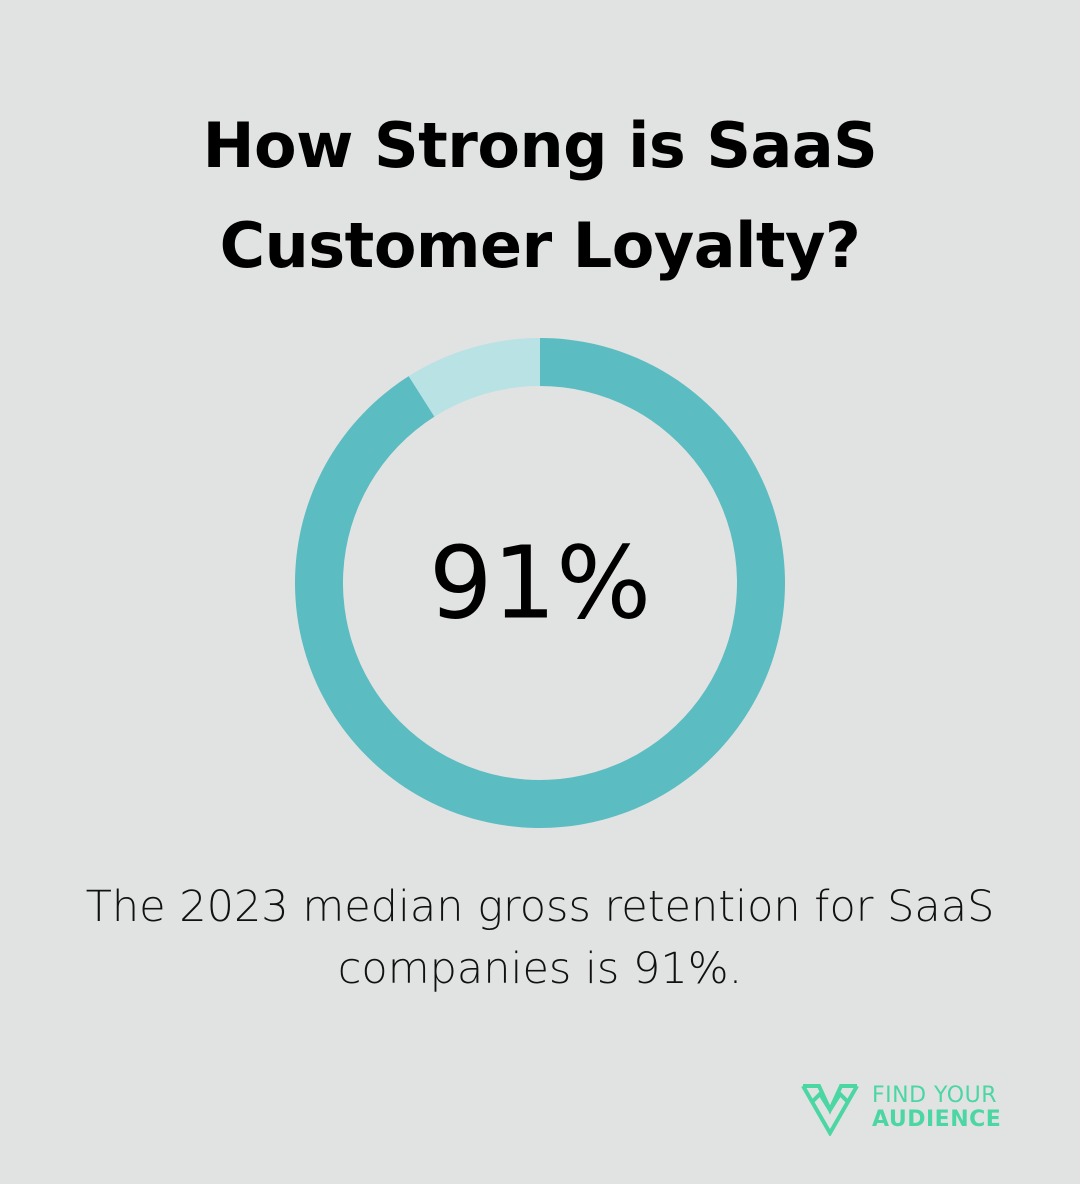 This screenshot has height=1184, width=1080. I want to click on brand-logo: FIND YOUR AUDIENCE, so click(910, 1108).